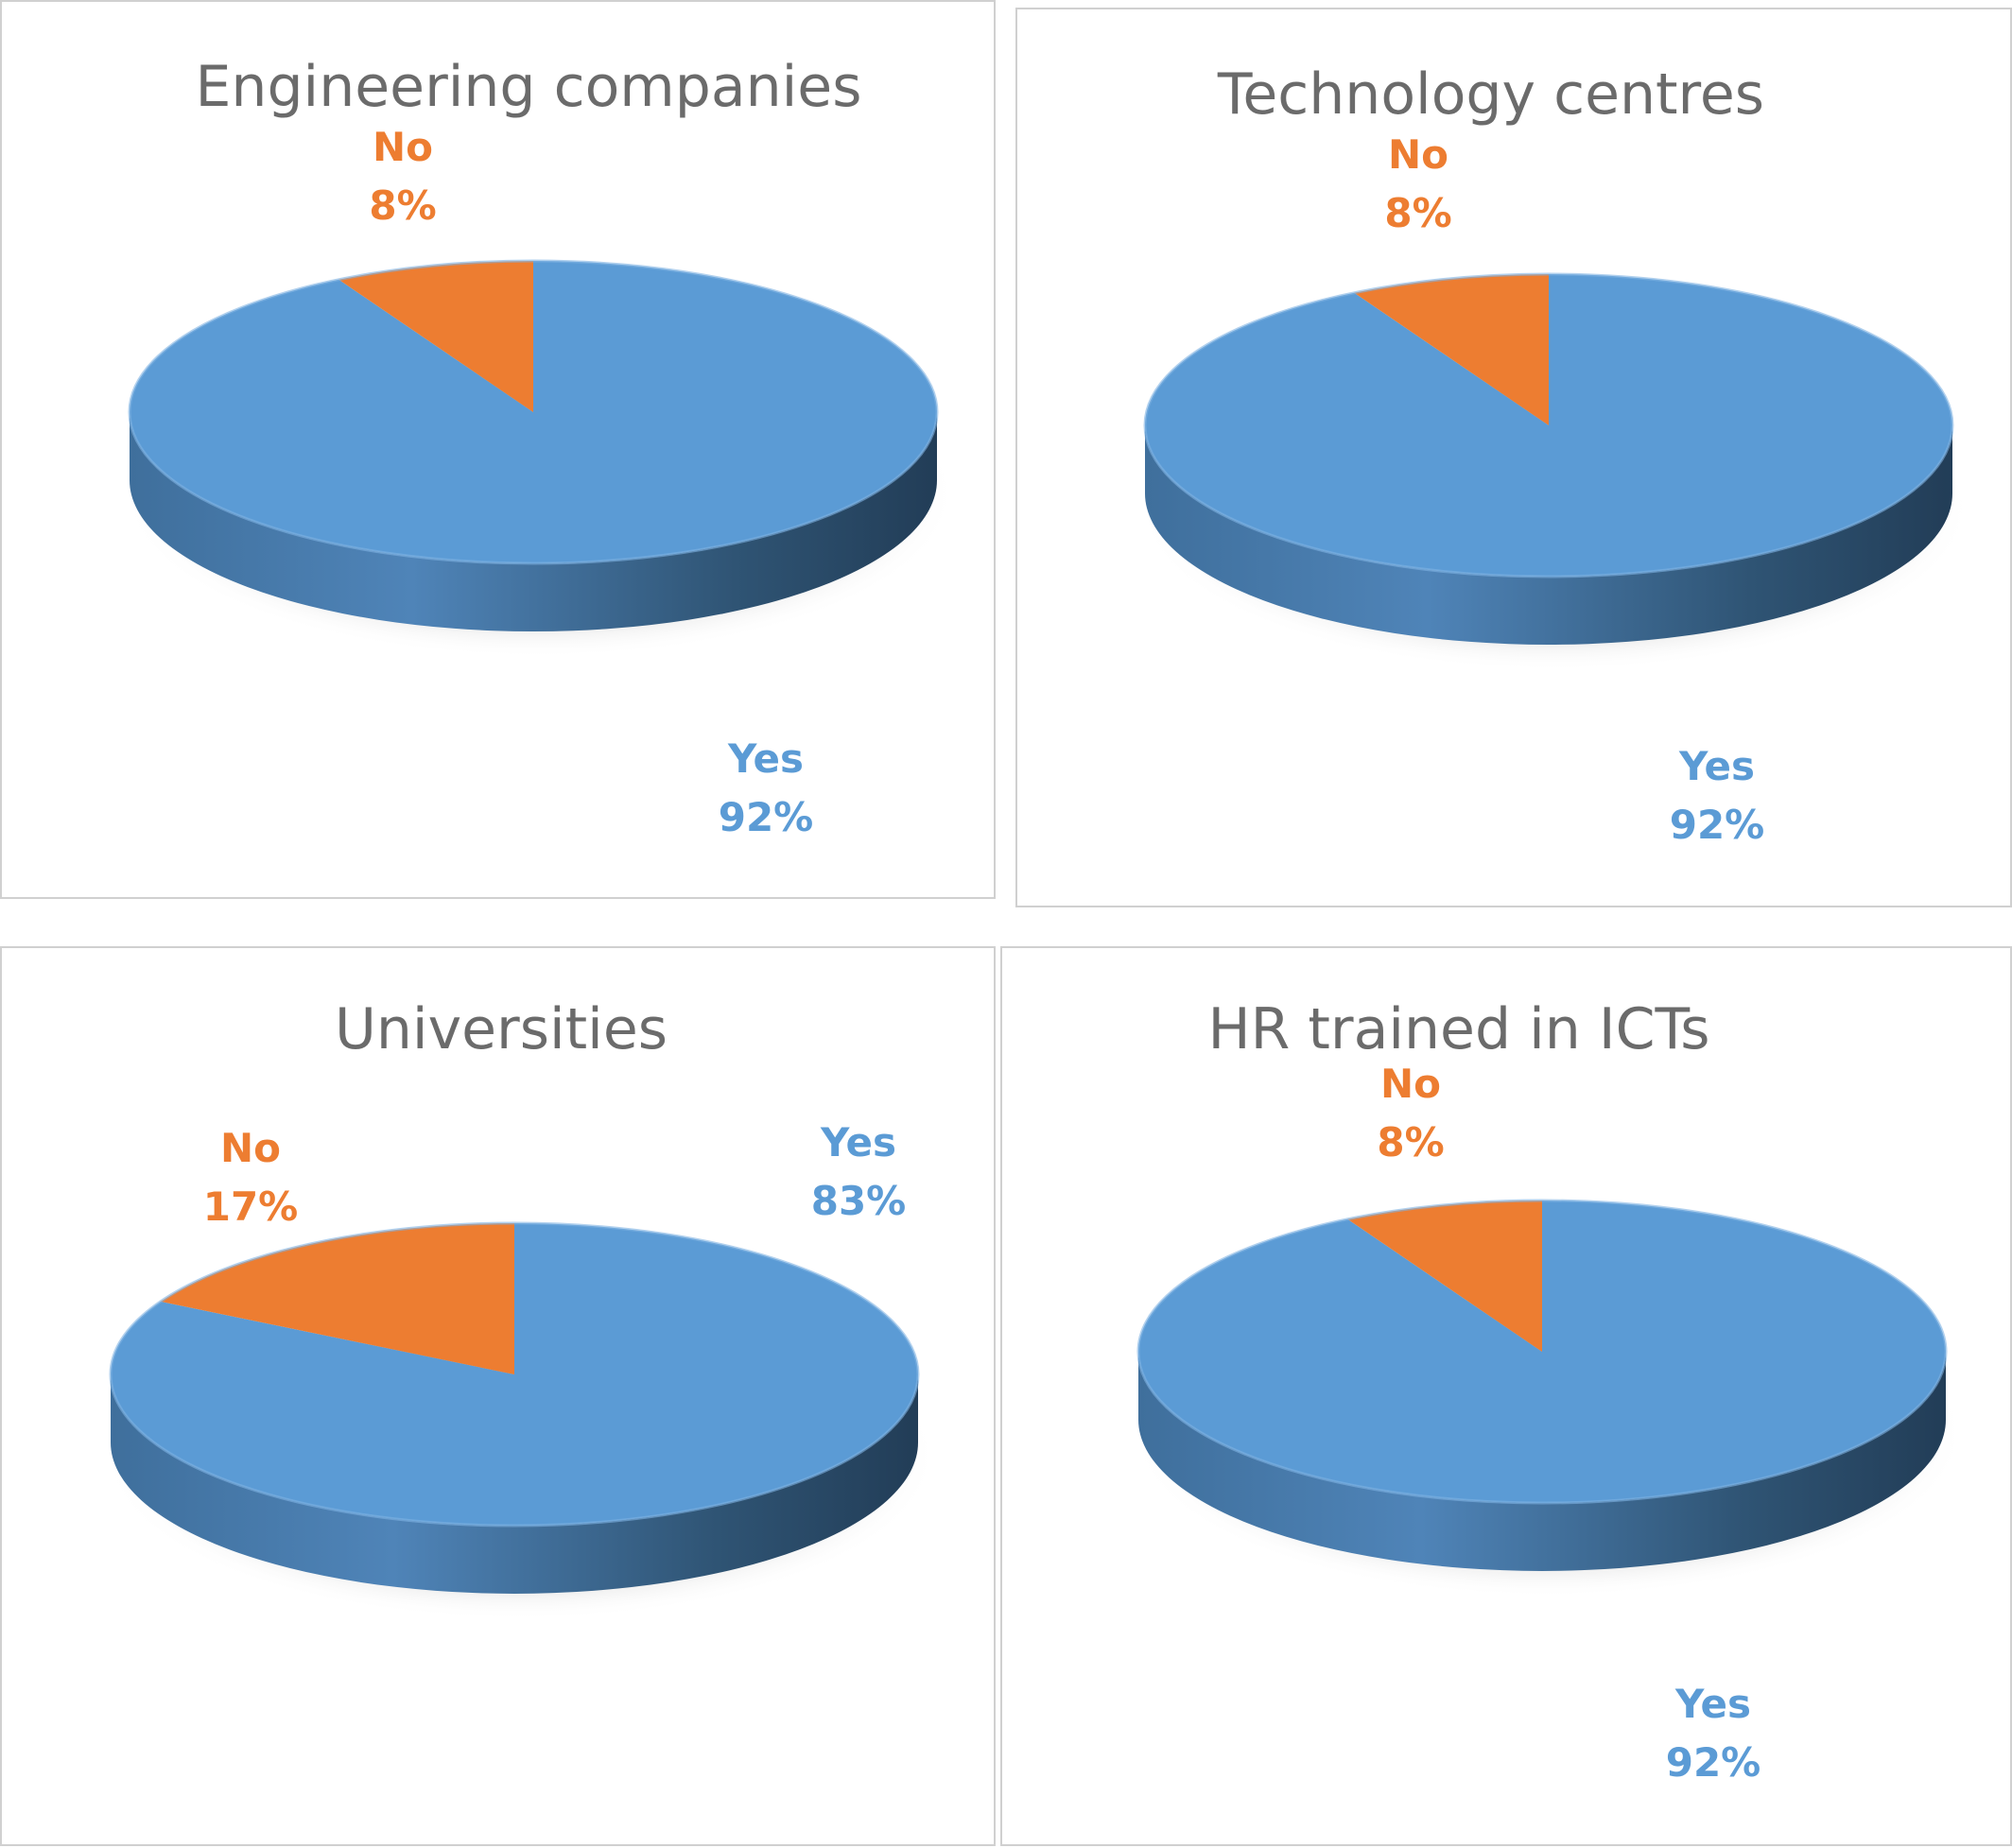  What do you see at coordinates (859, 1201) in the screenshot?
I see `slice-value-yes: 83%` at bounding box center [859, 1201].